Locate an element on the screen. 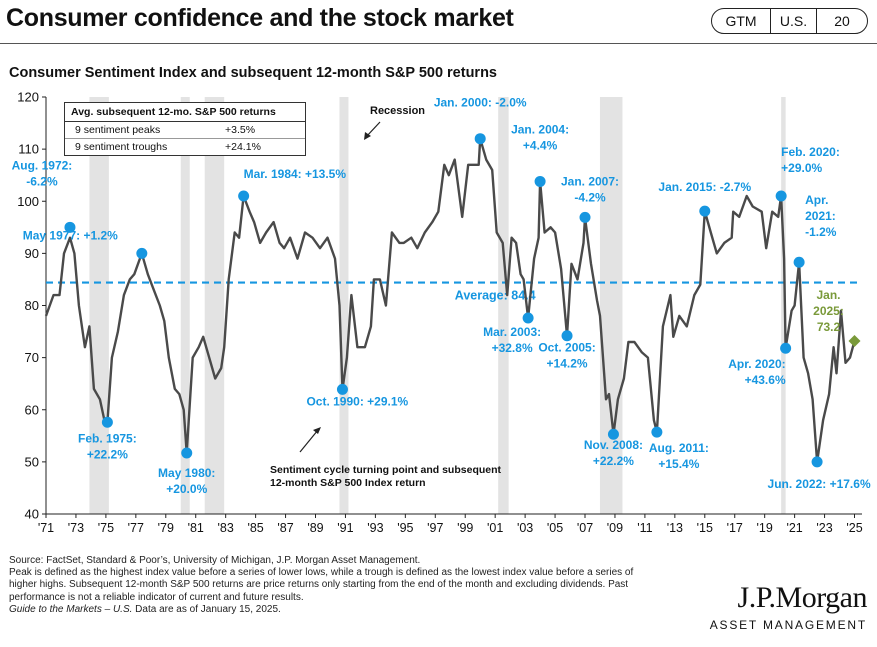  x-tick-label: '77 is located at coordinates (136, 528).